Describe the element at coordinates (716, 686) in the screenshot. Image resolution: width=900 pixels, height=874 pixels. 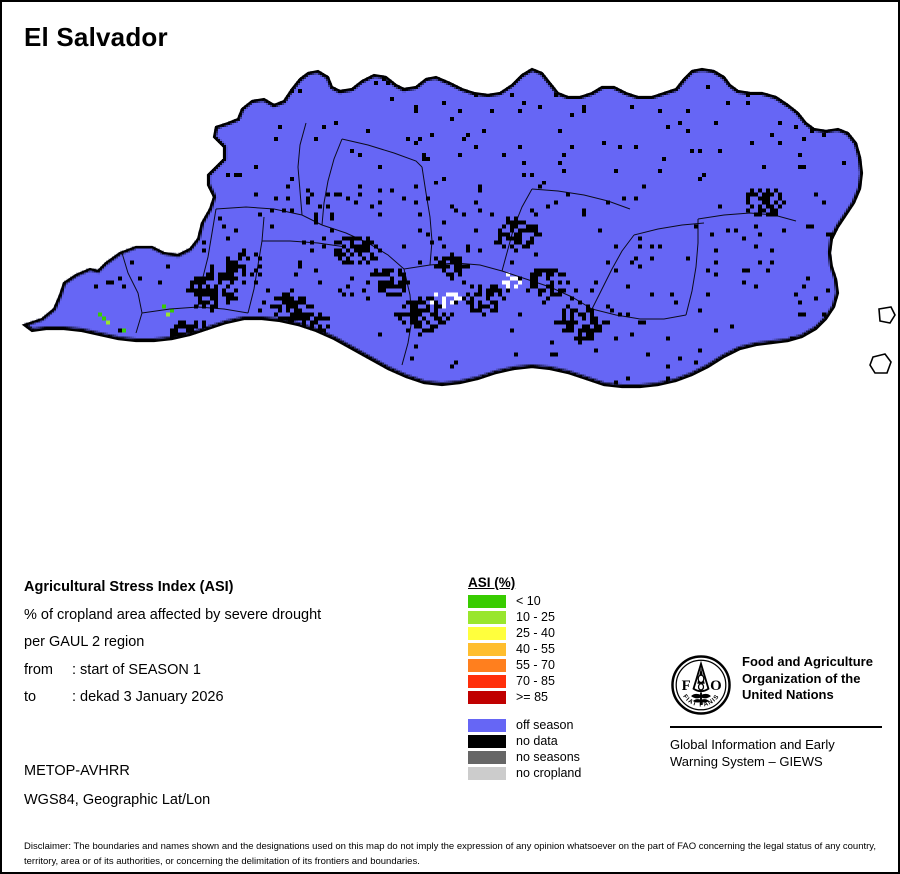
I see `fao-logo-letter-o: O` at that location.